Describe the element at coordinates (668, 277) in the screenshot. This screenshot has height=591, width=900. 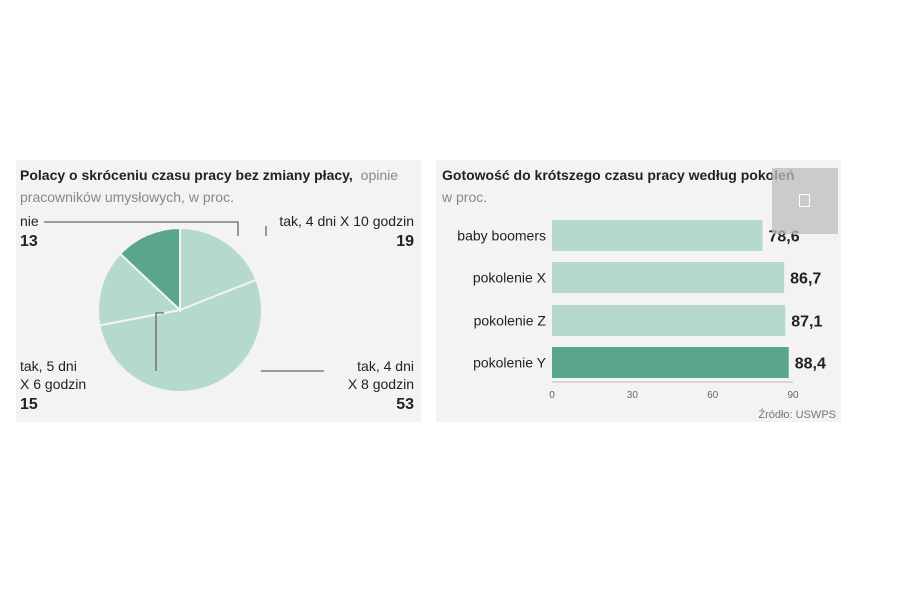
I see `bar-pokolenie-X` at that location.